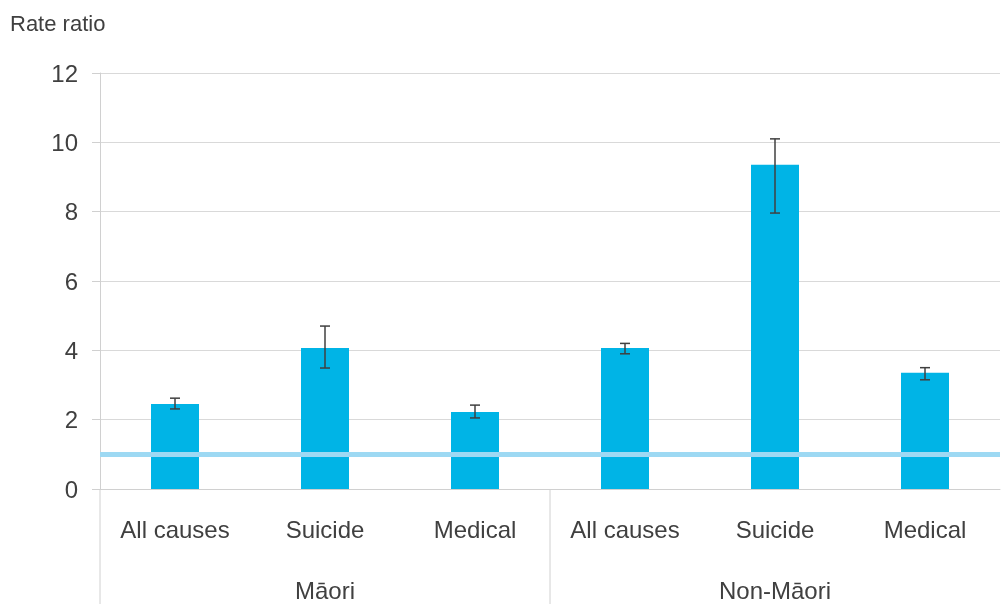  What do you see at coordinates (775, 590) in the screenshot?
I see `text: Non-Māori` at bounding box center [775, 590].